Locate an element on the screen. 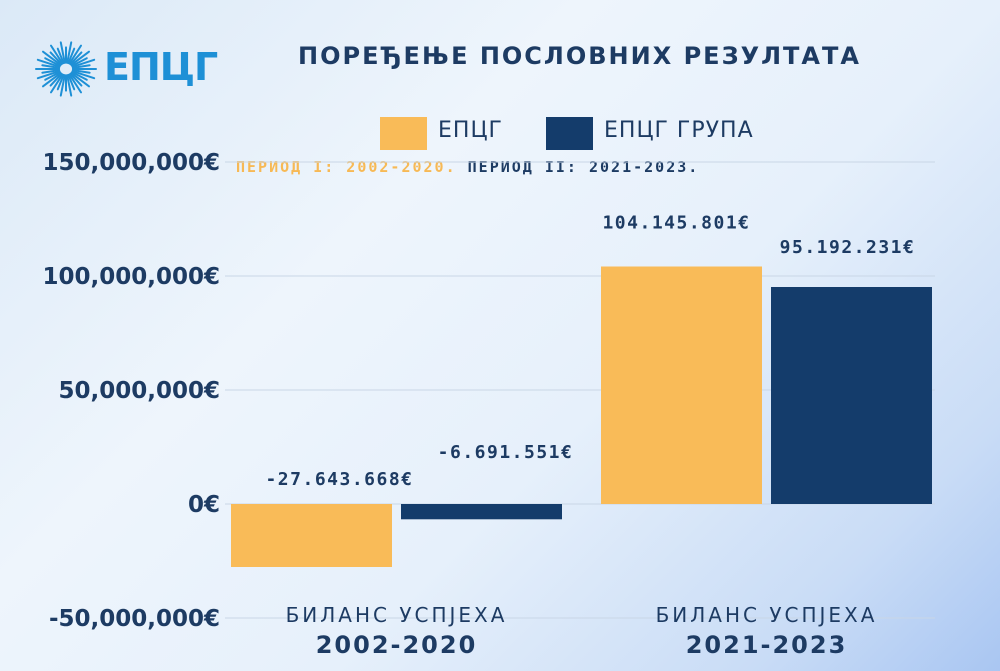 This screenshot has height=671, width=1000. data-label: 104.145.801€ is located at coordinates (676, 223).